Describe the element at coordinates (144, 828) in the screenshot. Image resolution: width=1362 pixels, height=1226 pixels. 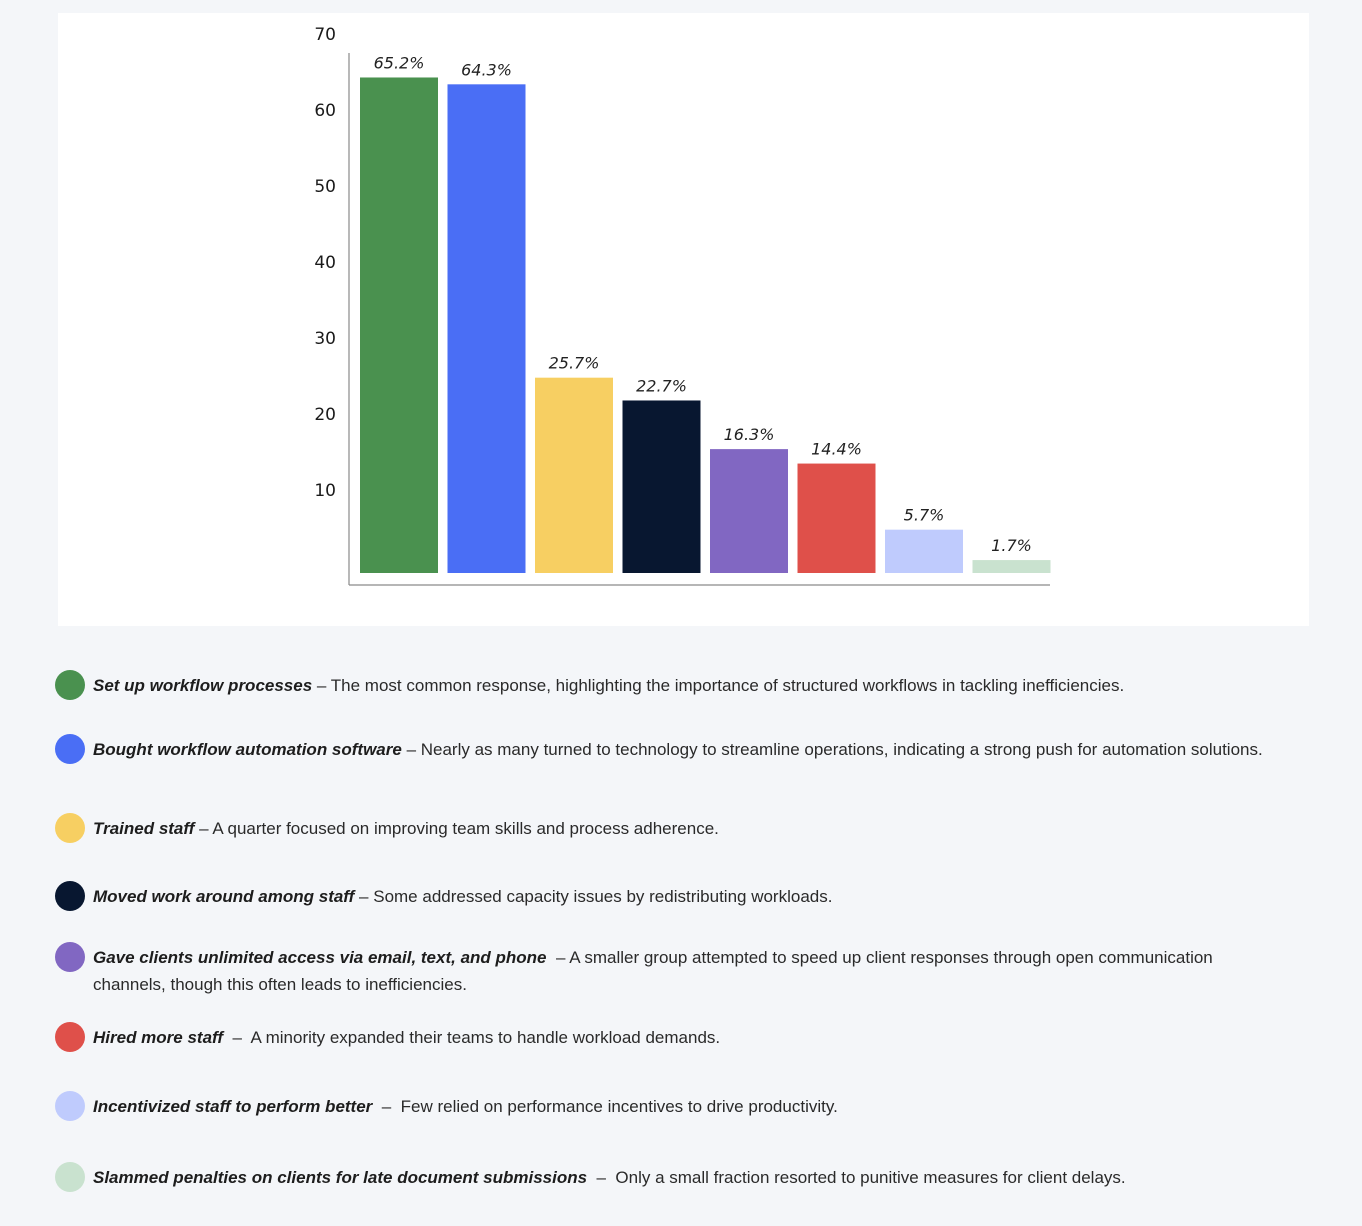
I see `legend-label: Trained staff` at that location.